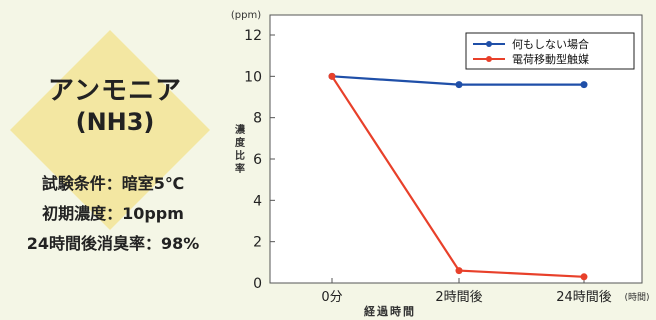 The image size is (656, 320). What do you see at coordinates (257, 284) in the screenshot?
I see `y-tick-label: 0` at bounding box center [257, 284].